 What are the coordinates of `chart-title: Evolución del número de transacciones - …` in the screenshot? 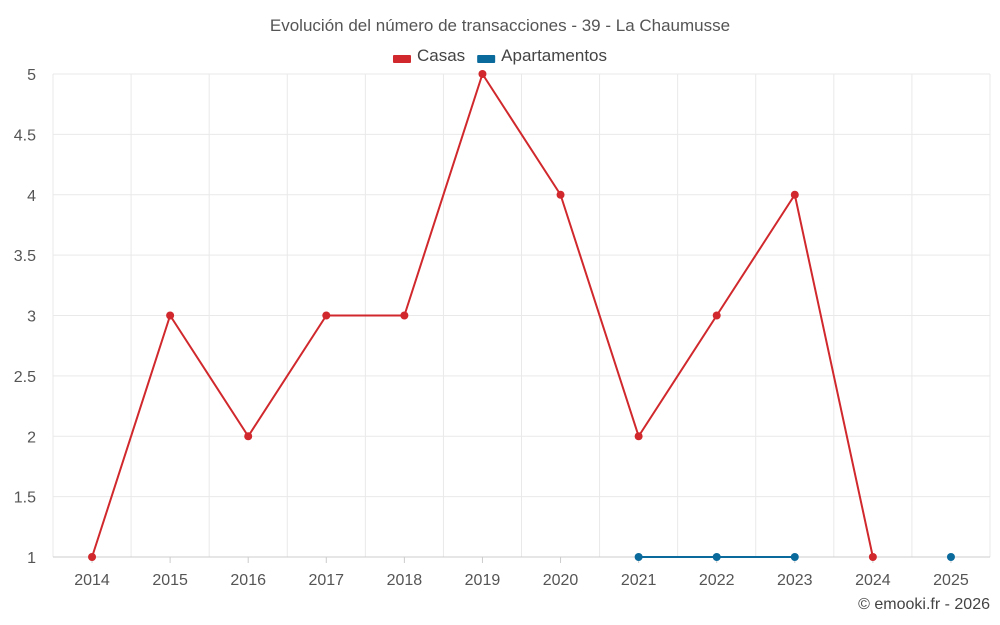 It's located at (500, 25).